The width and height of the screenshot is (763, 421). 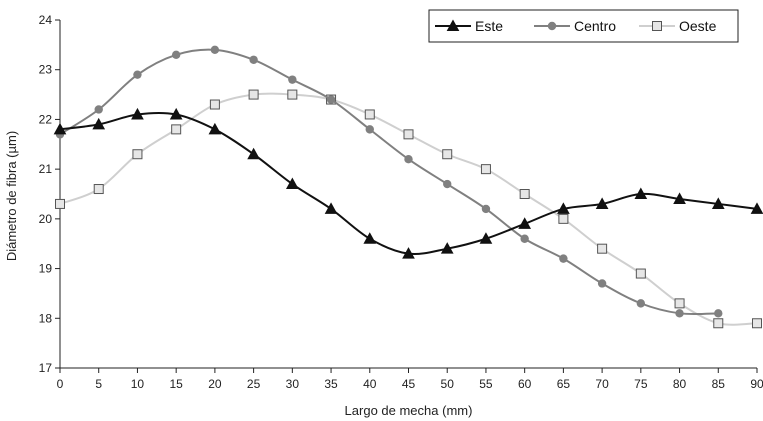 What do you see at coordinates (409, 384) in the screenshot?
I see `x-tick-label: 45` at bounding box center [409, 384].